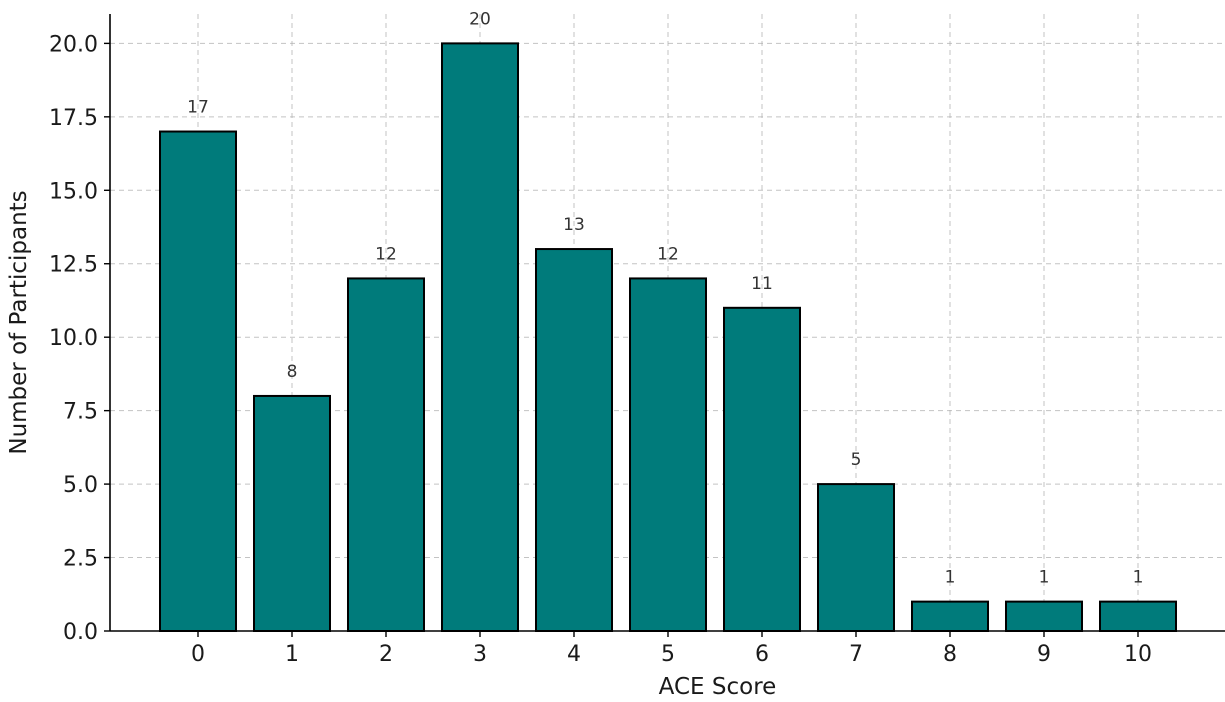  What do you see at coordinates (762, 654) in the screenshot?
I see `x-tick-label: 6` at bounding box center [762, 654].